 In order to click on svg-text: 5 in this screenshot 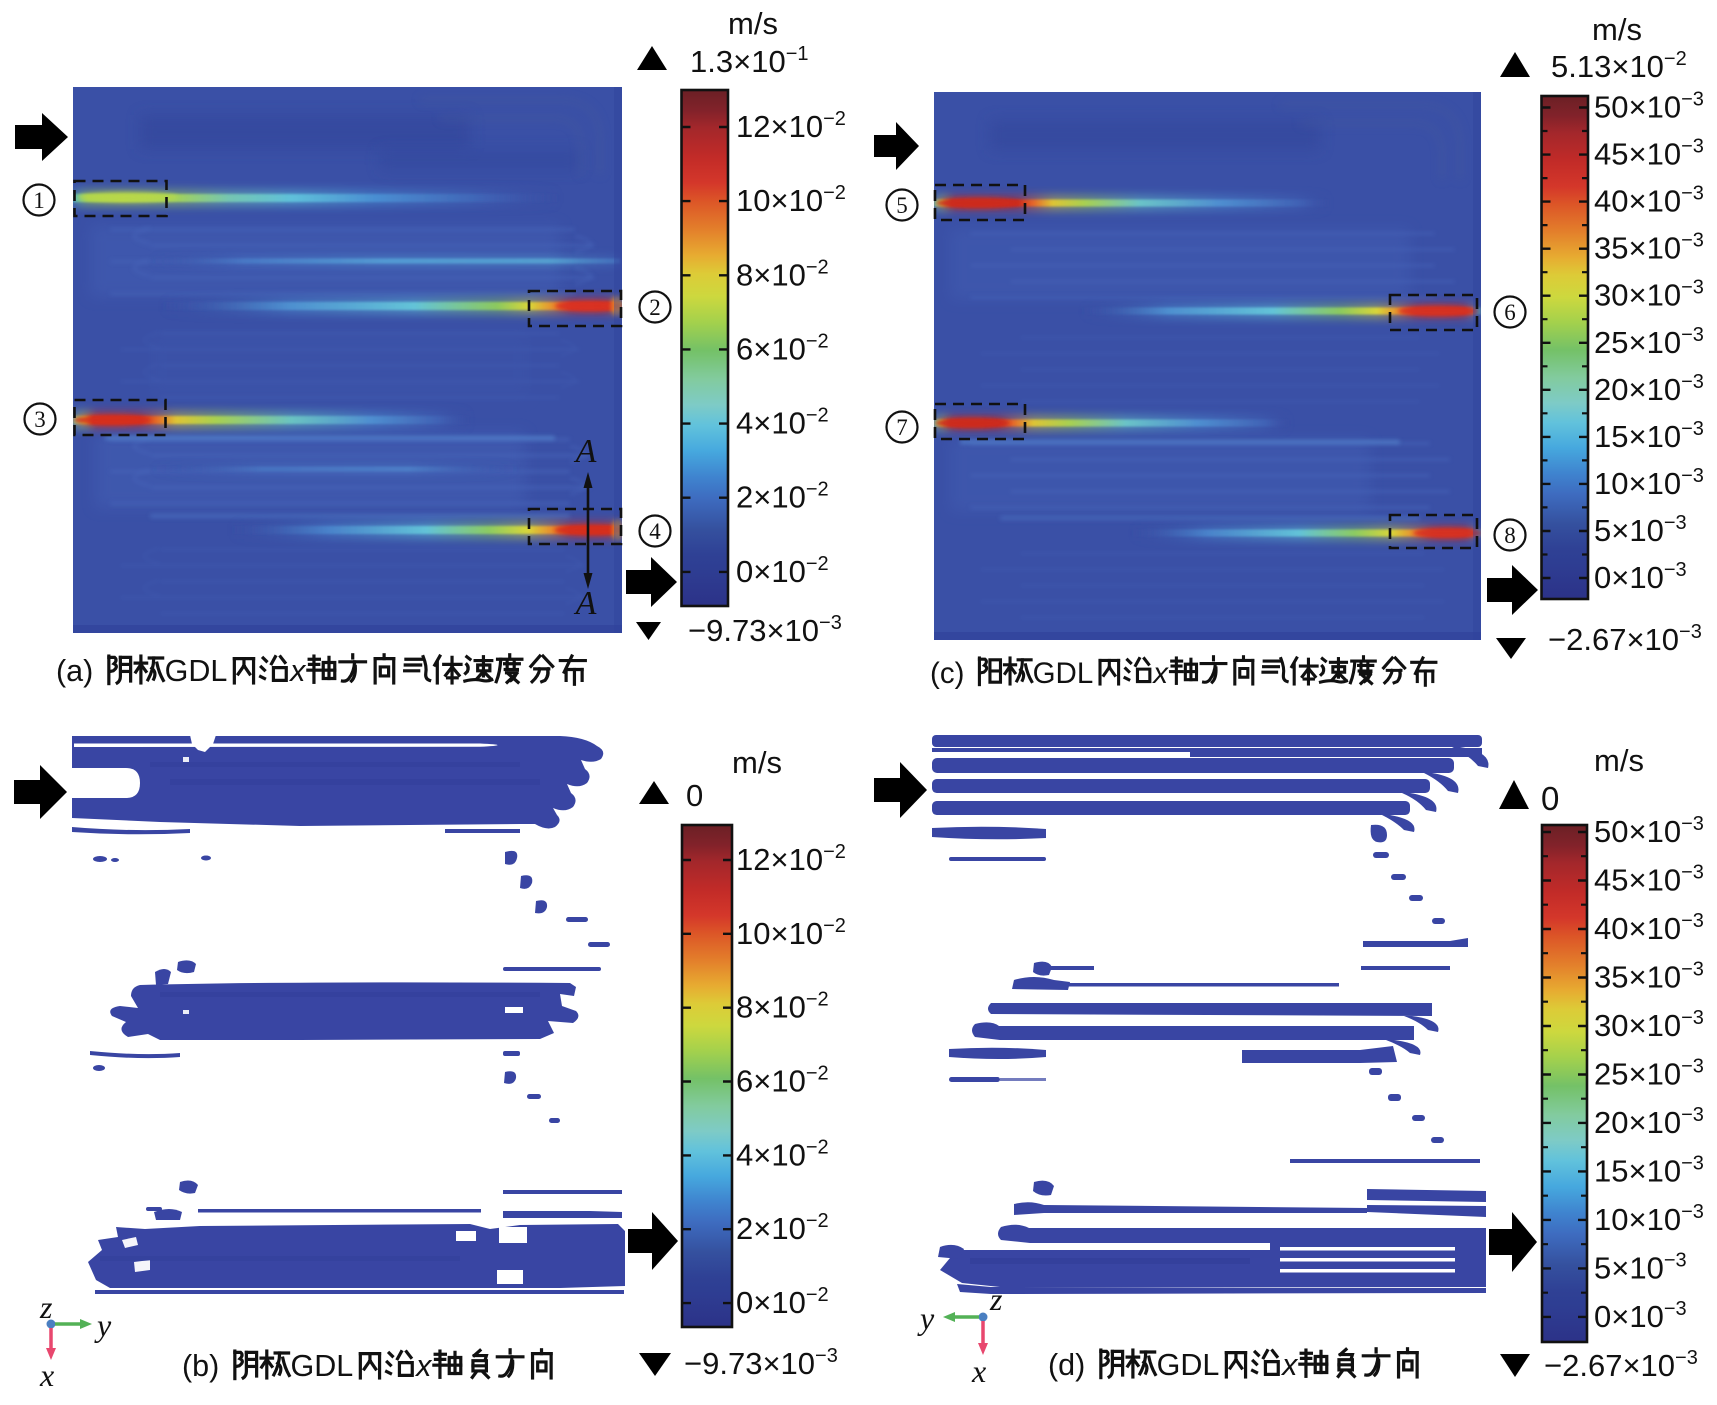, I will do `click(902, 205)`.